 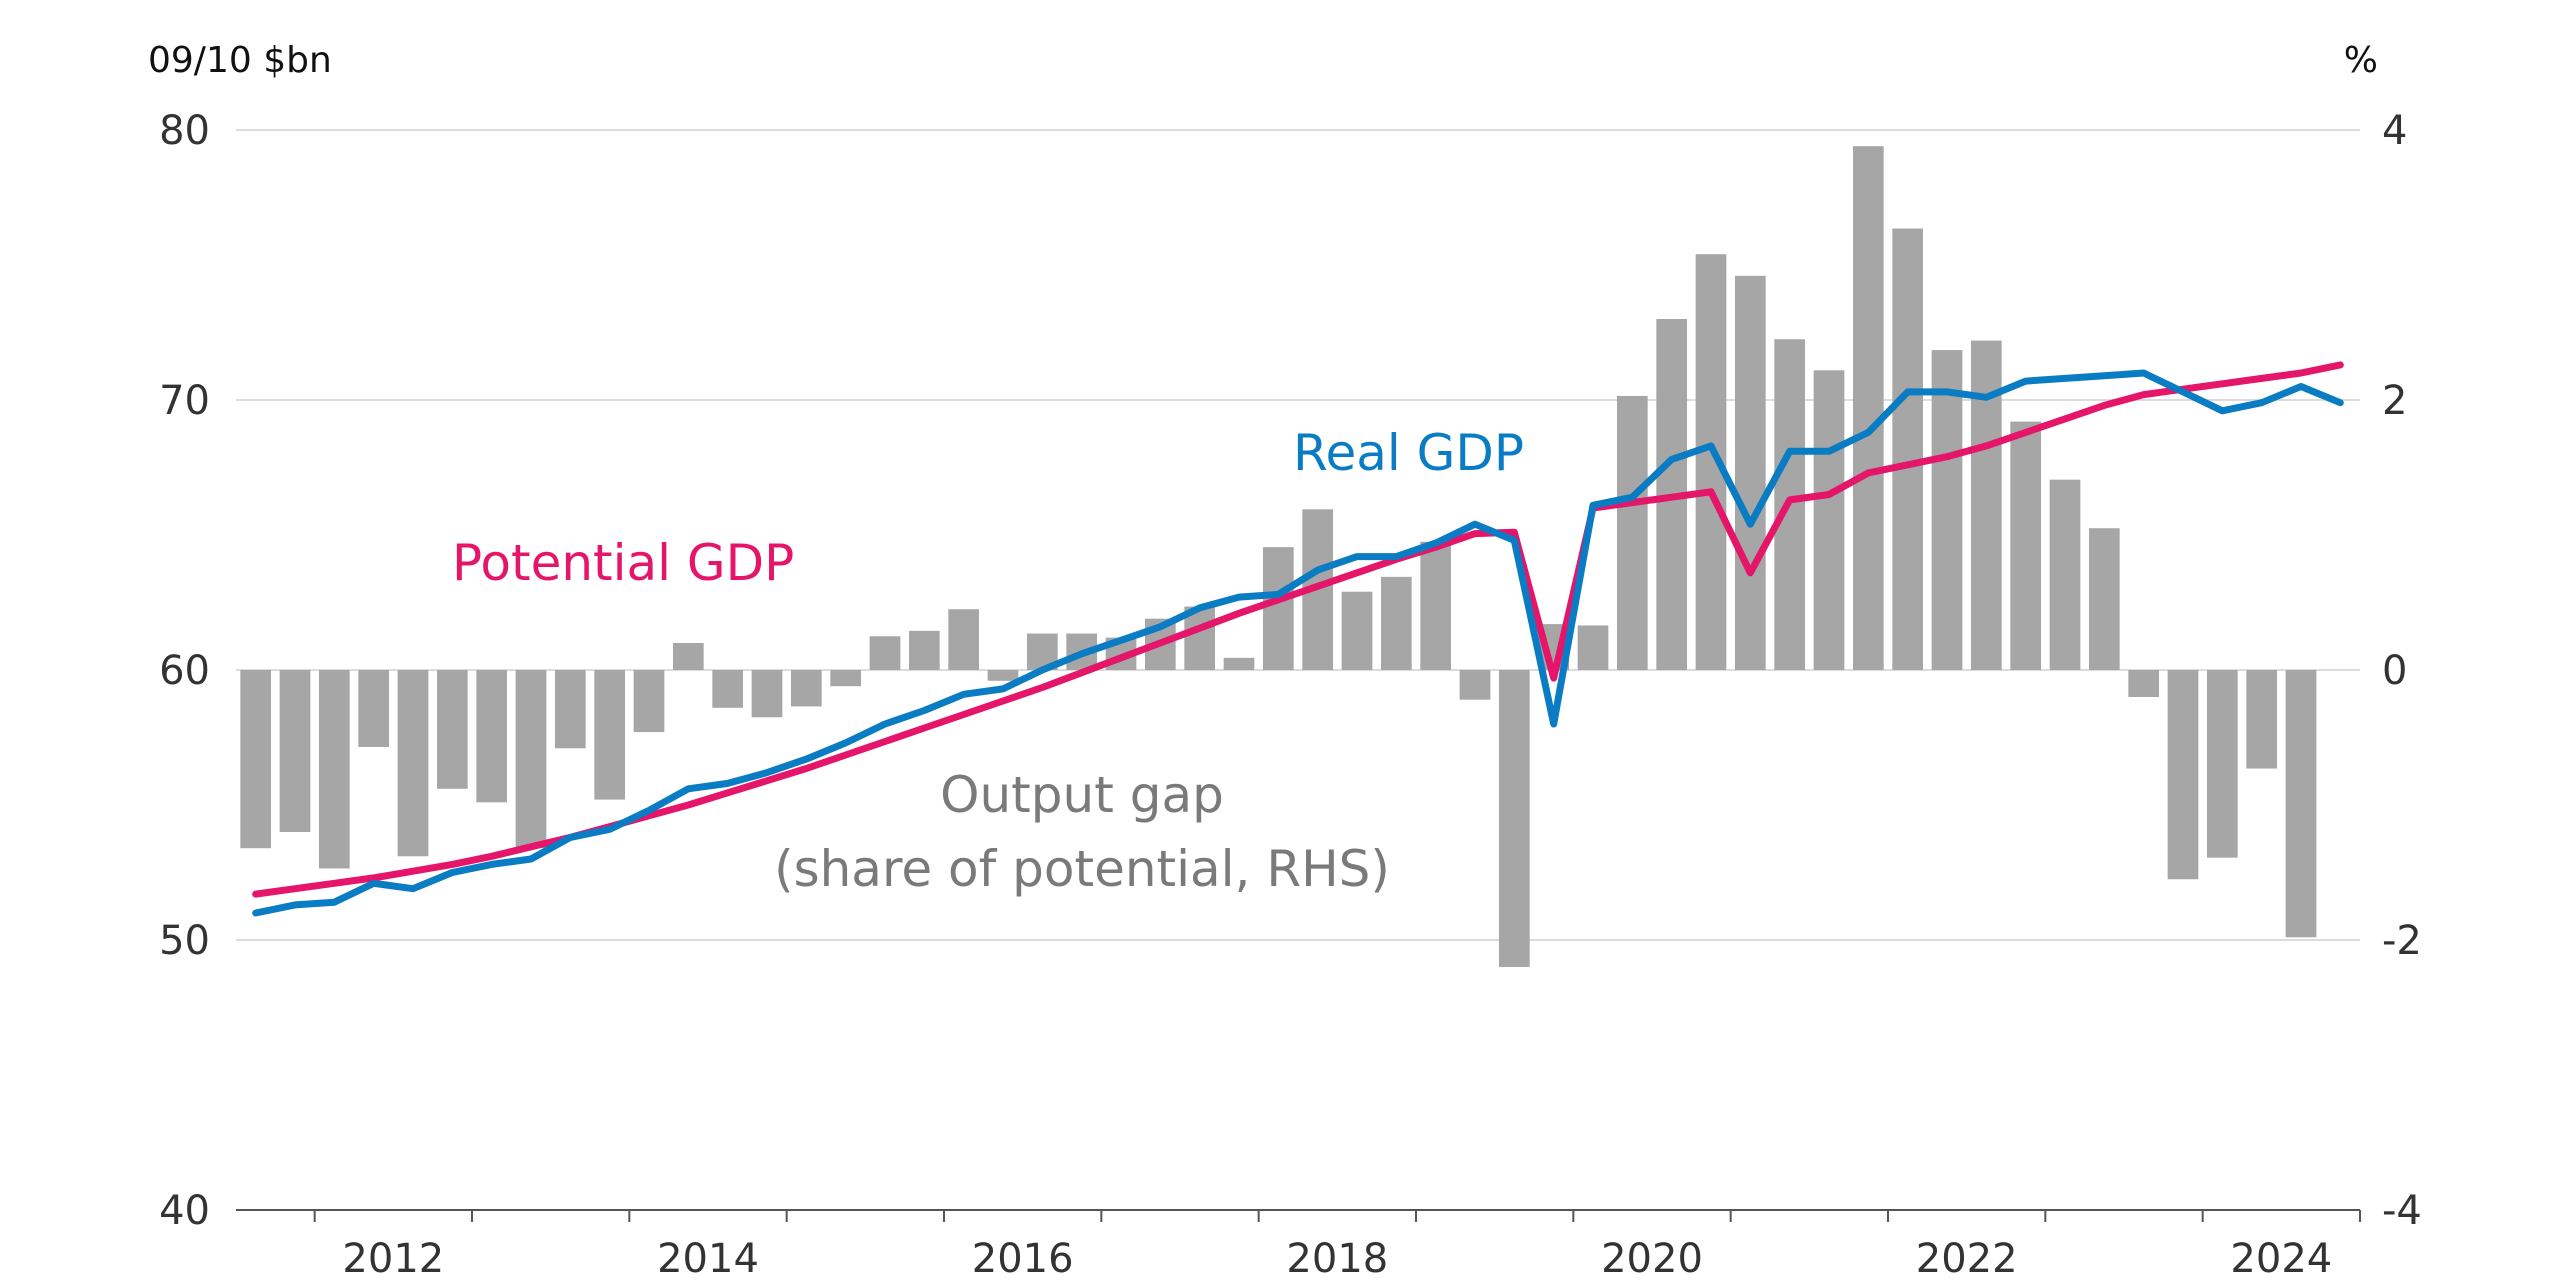 I want to click on right-axis-unit-label: %, so click(x=2361, y=60).